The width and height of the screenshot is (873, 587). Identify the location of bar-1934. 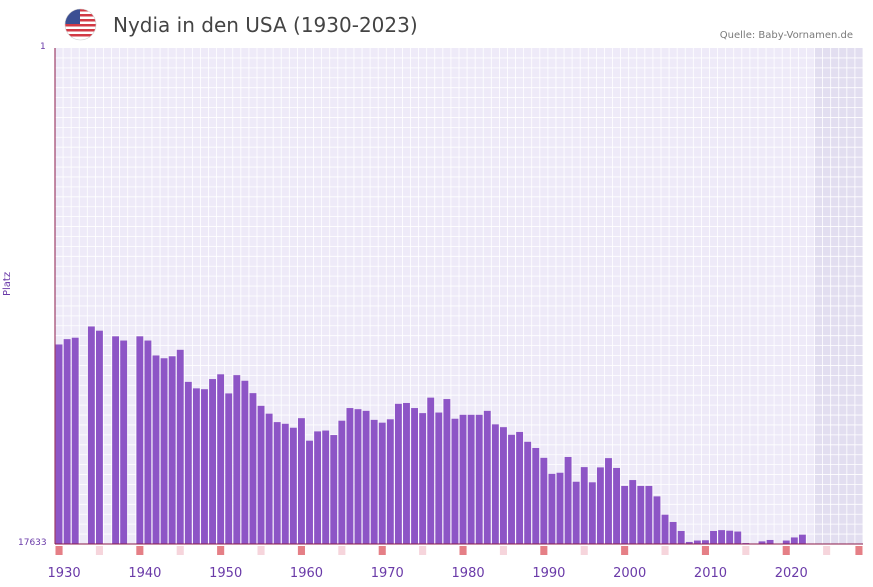
(99, 437).